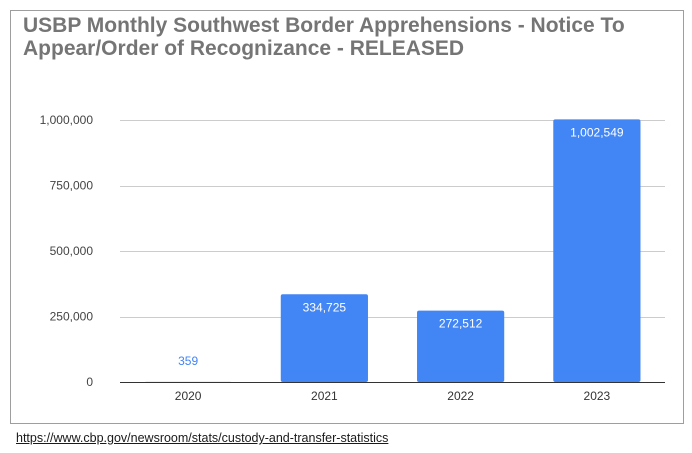 This screenshot has height=453, width=692. Describe the element at coordinates (324, 338) in the screenshot. I see `bar-2021` at that location.